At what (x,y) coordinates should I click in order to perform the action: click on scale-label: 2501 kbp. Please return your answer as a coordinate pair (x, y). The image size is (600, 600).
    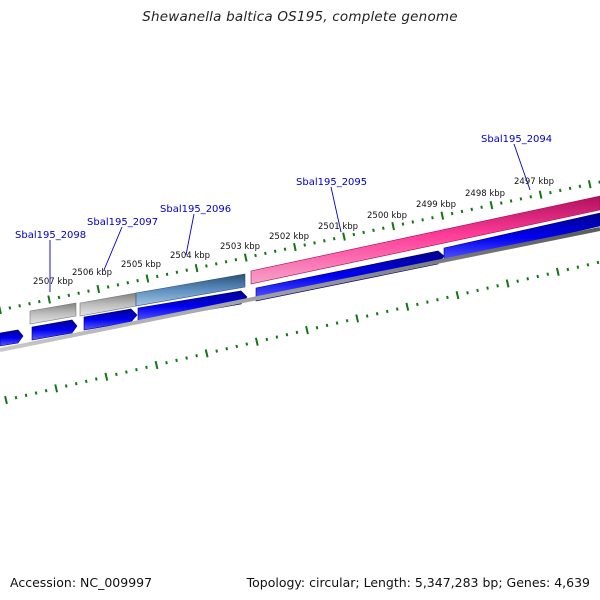
    Looking at the image, I should click on (338, 227).